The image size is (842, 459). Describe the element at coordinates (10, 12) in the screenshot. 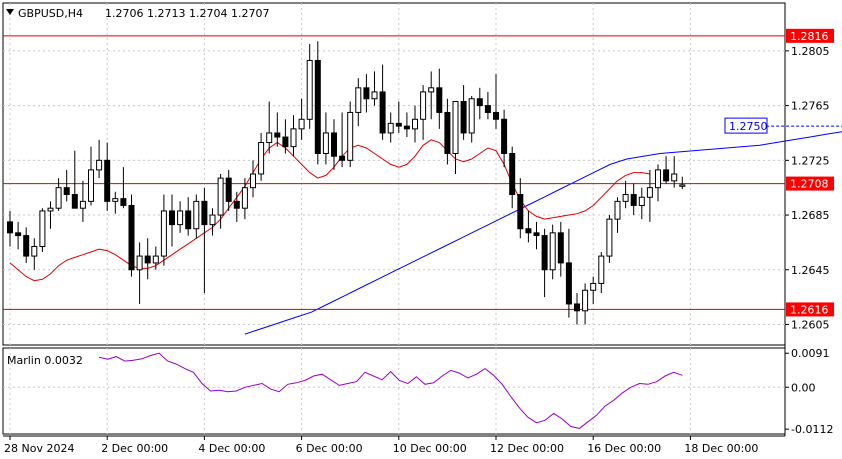

I see `chevron-down-icon` at that location.